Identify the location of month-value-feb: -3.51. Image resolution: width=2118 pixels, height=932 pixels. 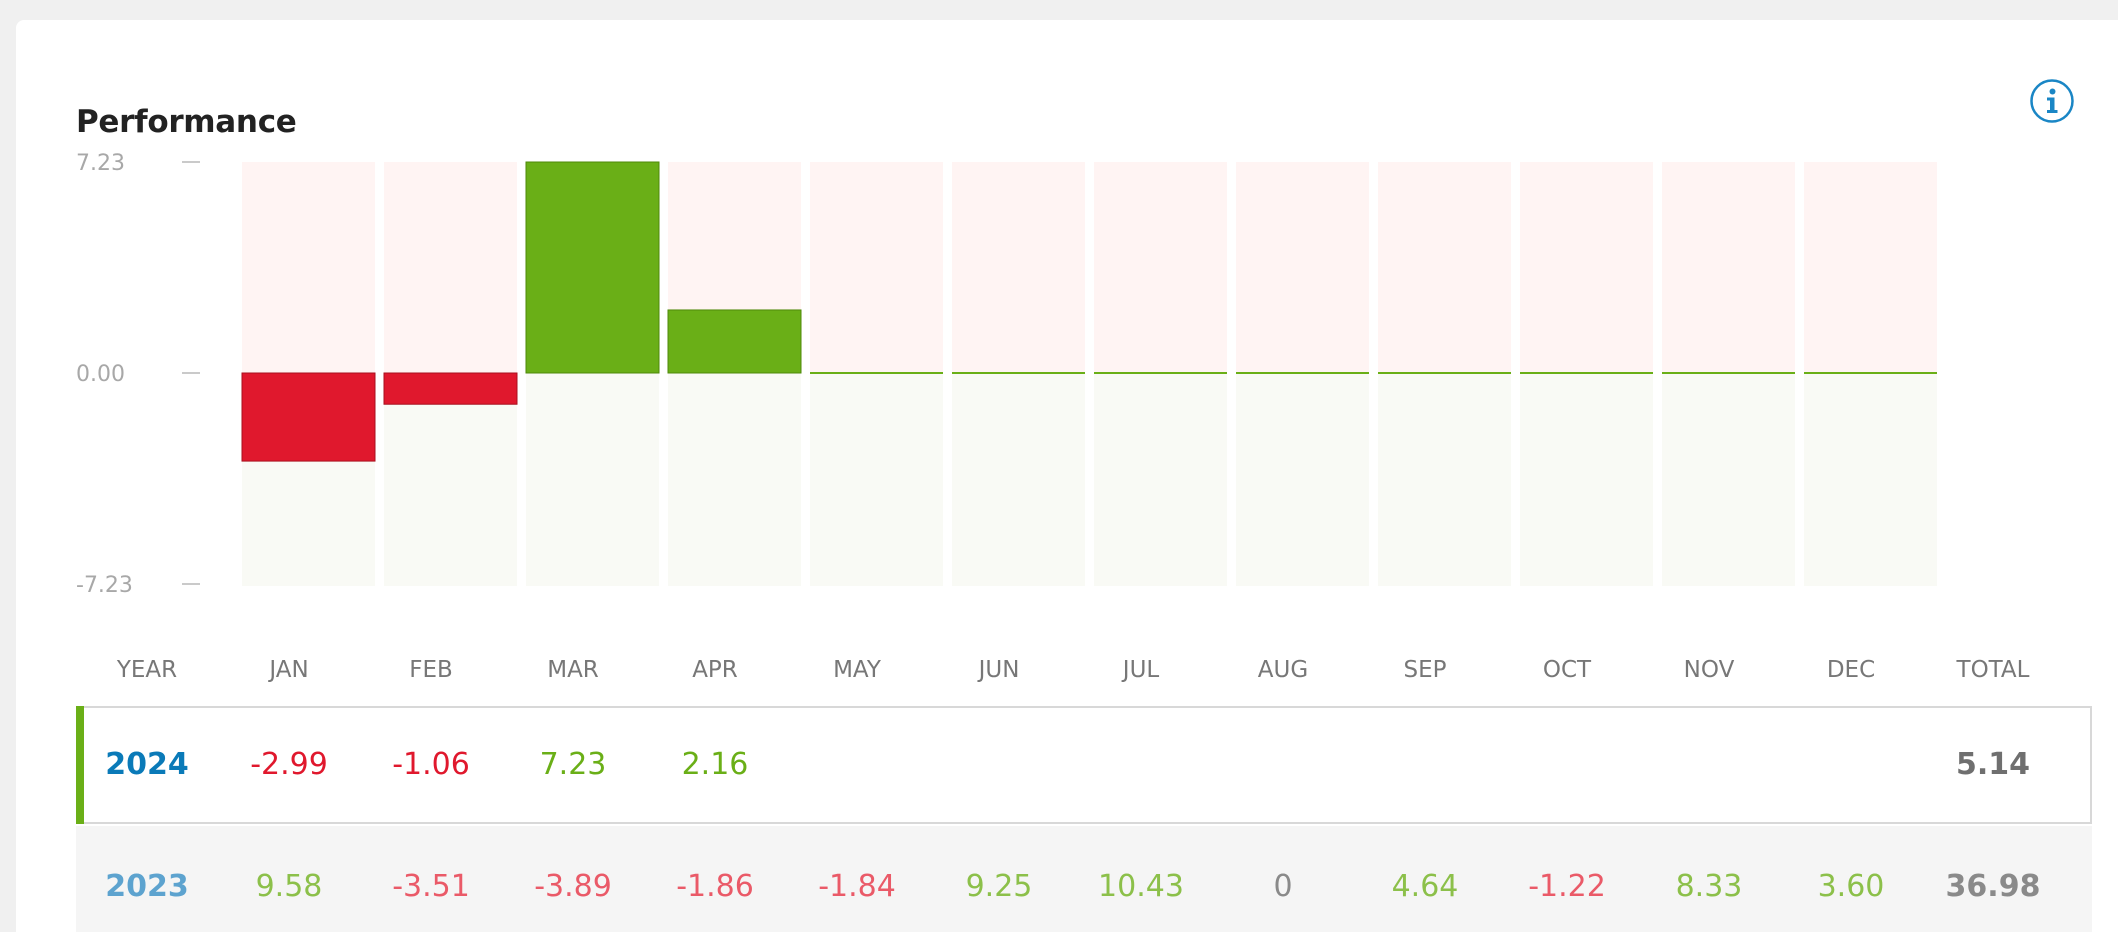
(431, 886).